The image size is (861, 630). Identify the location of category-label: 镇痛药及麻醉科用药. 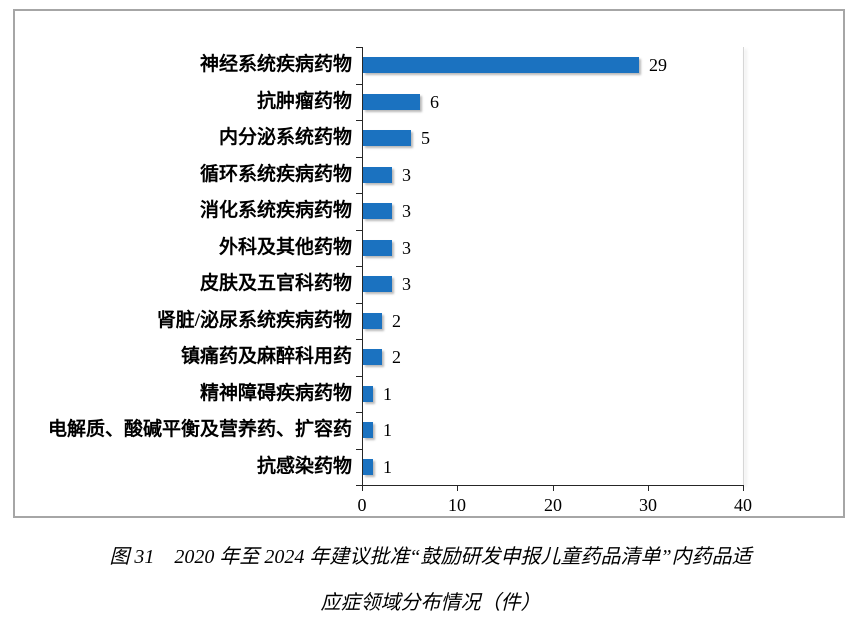
(266, 356).